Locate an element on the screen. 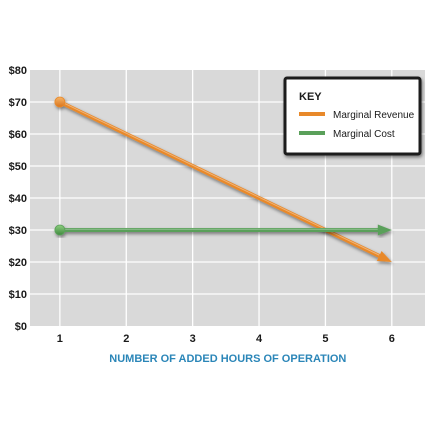  legend-item: Marginal Cost is located at coordinates (347, 134).